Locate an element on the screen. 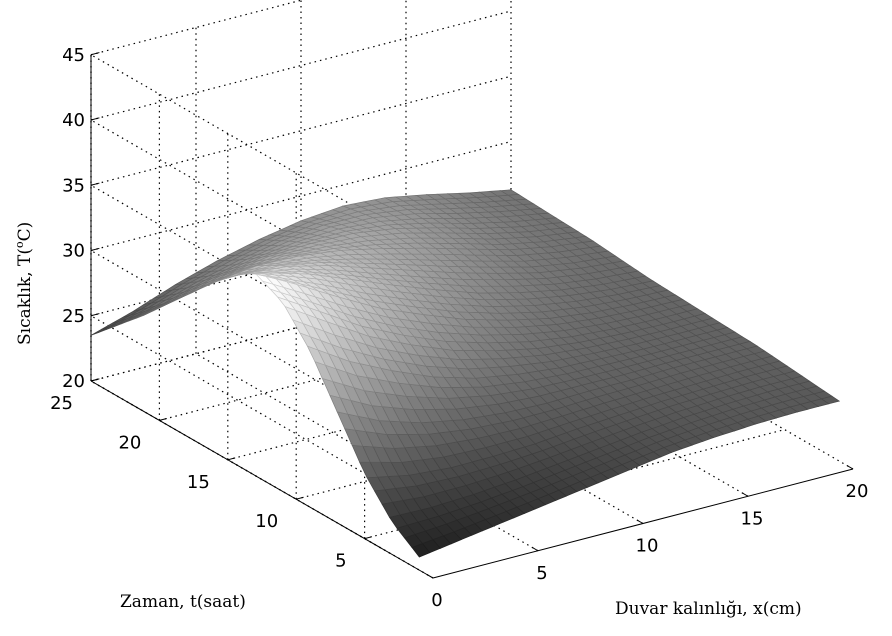 This screenshot has width=892, height=636. y-tick-label: 25 is located at coordinates (61, 403).